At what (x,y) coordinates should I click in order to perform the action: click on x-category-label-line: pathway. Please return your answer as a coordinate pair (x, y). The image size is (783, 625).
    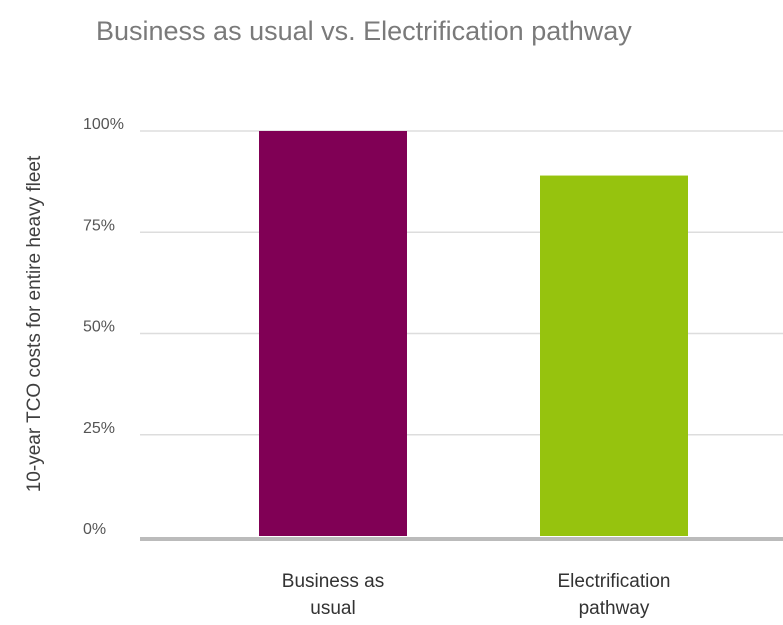
    Looking at the image, I should click on (614, 608).